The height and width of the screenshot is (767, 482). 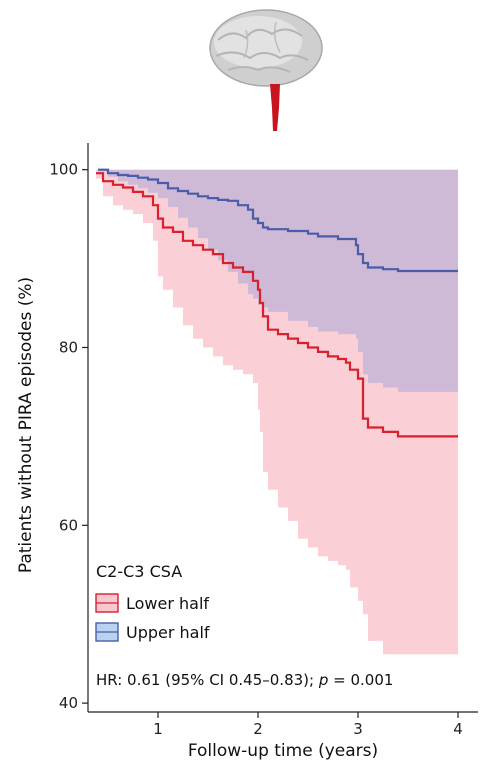 I want to click on x-tick-label: 3, so click(x=358, y=729).